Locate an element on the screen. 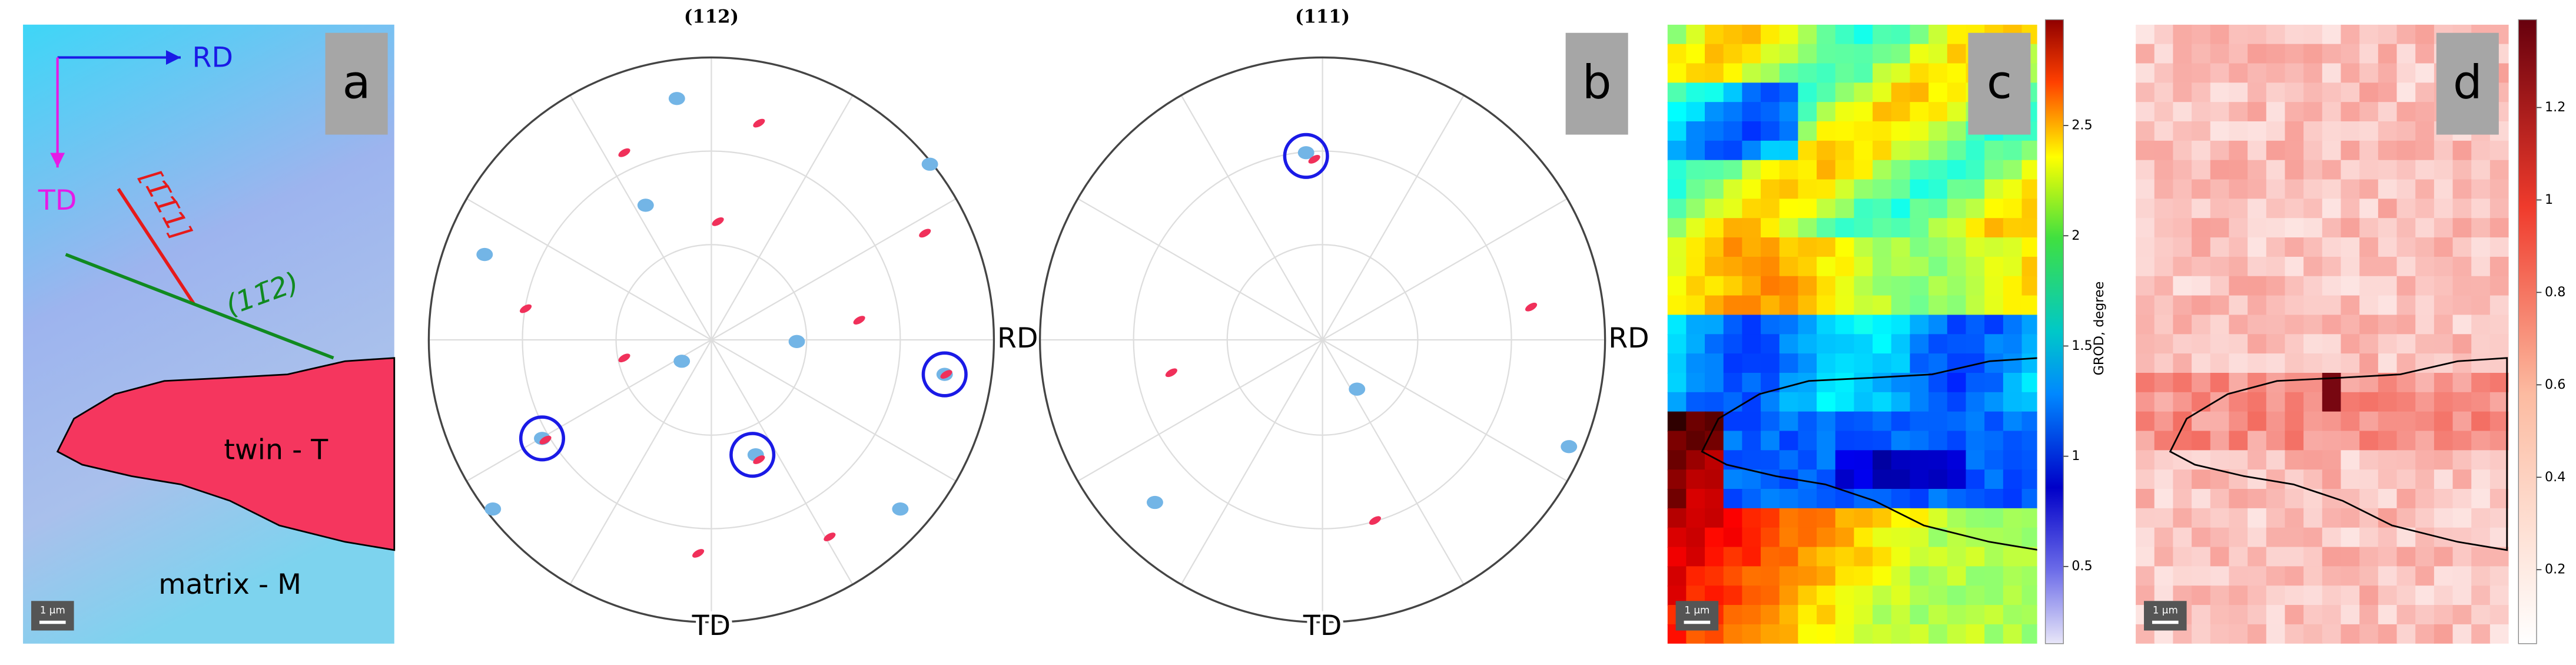  colorbar-tick-label: 1 is located at coordinates (2549, 199).